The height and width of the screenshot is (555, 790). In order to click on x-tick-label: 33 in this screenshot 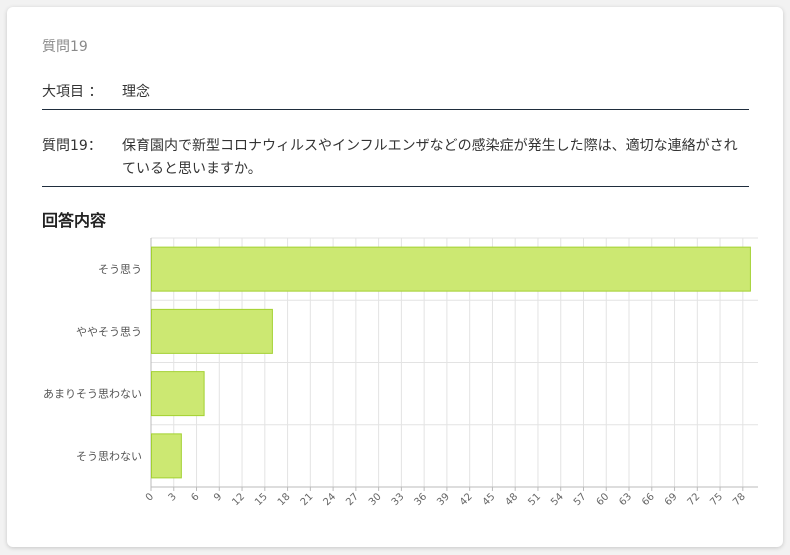, I will do `click(398, 499)`.